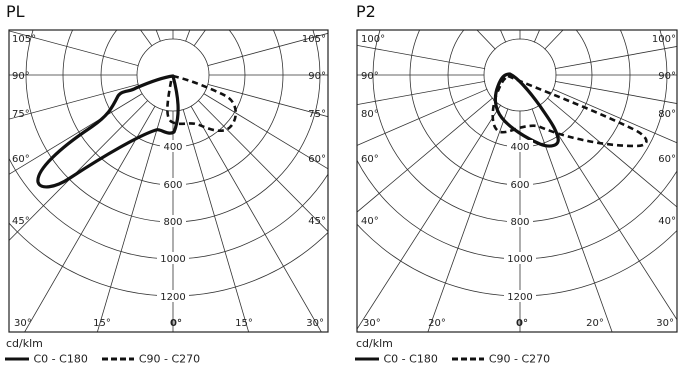 The width and height of the screenshot is (680, 370). What do you see at coordinates (15, 11) in the screenshot?
I see `panel-title: PL` at bounding box center [15, 11].